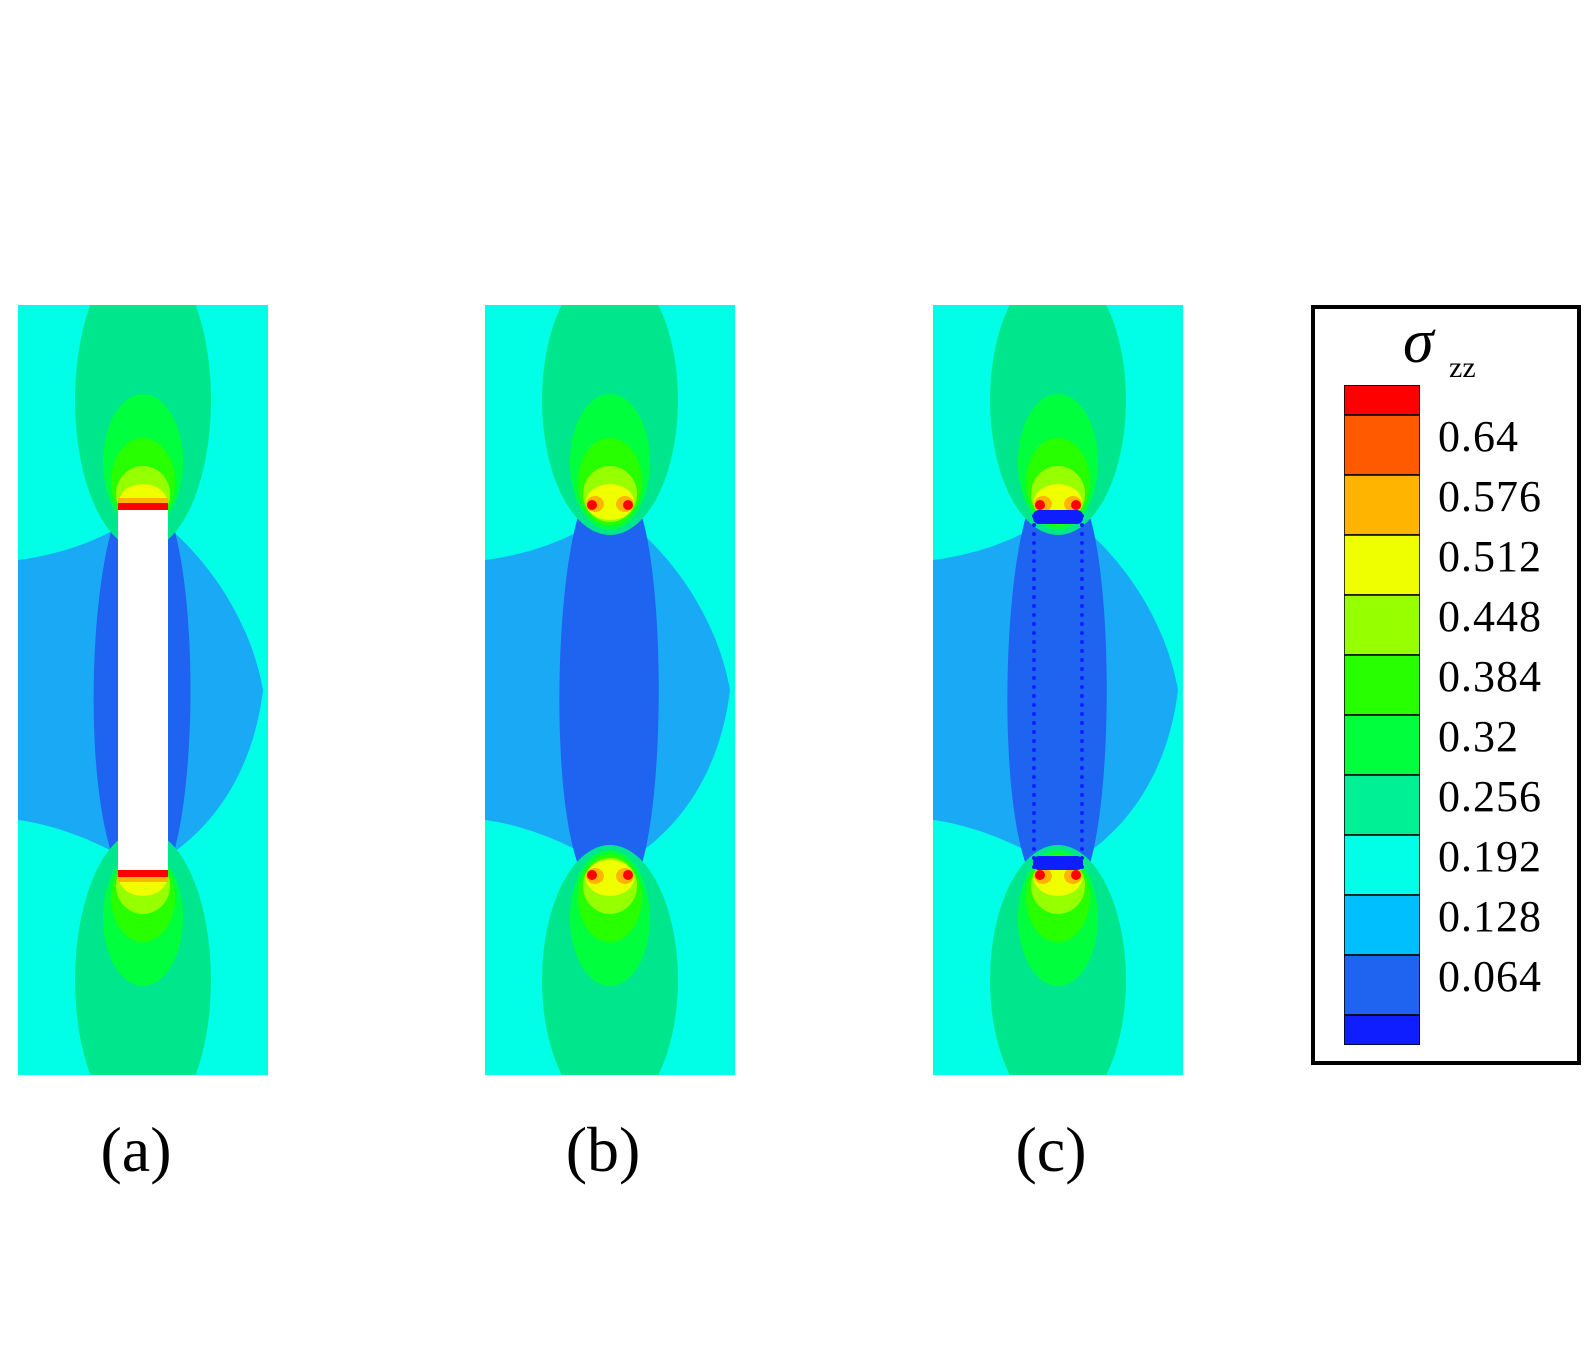 This screenshot has width=1584, height=1371. Describe the element at coordinates (1490, 976) in the screenshot. I see `legend-level-label: 0.064` at that location.